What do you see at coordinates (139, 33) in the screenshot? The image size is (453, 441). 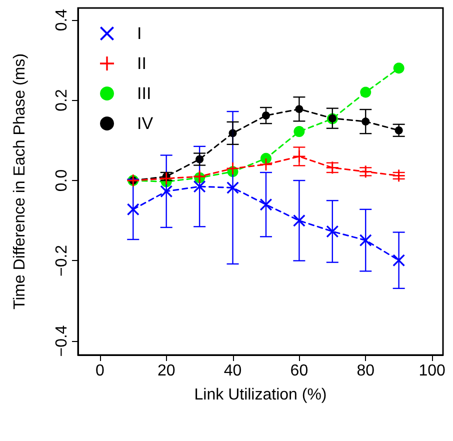 I see `legend-label: I` at bounding box center [139, 33].